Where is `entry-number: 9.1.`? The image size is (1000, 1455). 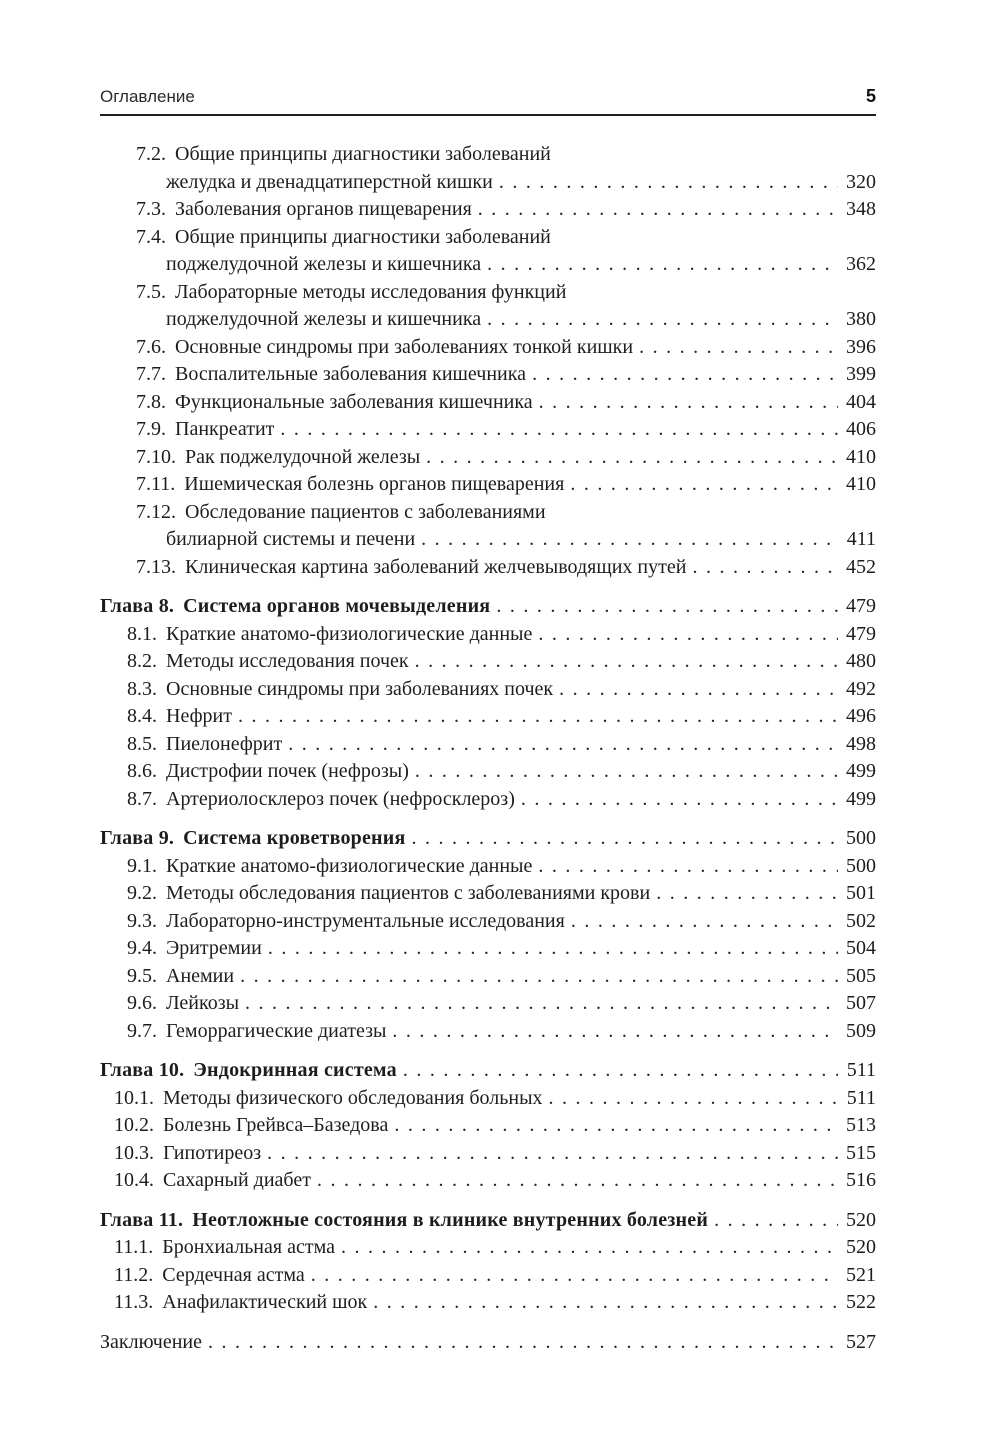
entry-number: 9.1. is located at coordinates (142, 865).